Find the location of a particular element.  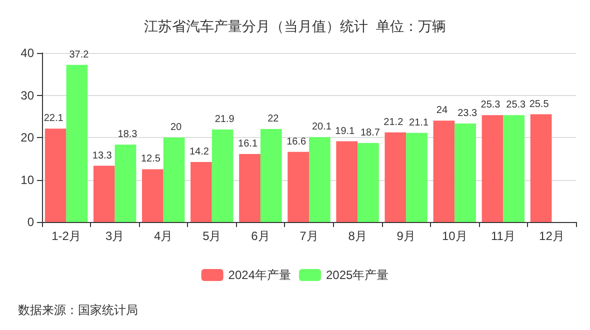

data-label: 21.1 is located at coordinates (419, 122).